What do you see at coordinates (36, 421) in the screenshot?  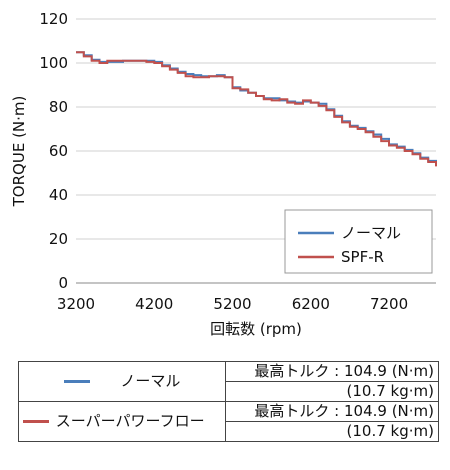 I see `spec-swatch-spf` at bounding box center [36, 421].